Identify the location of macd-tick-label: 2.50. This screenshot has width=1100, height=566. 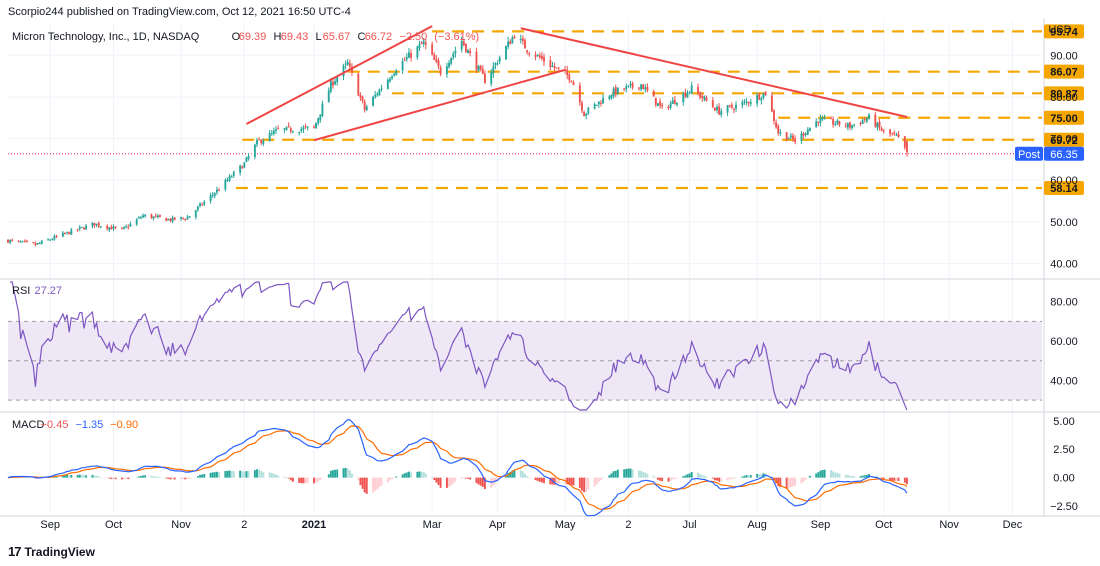
(1063, 450).